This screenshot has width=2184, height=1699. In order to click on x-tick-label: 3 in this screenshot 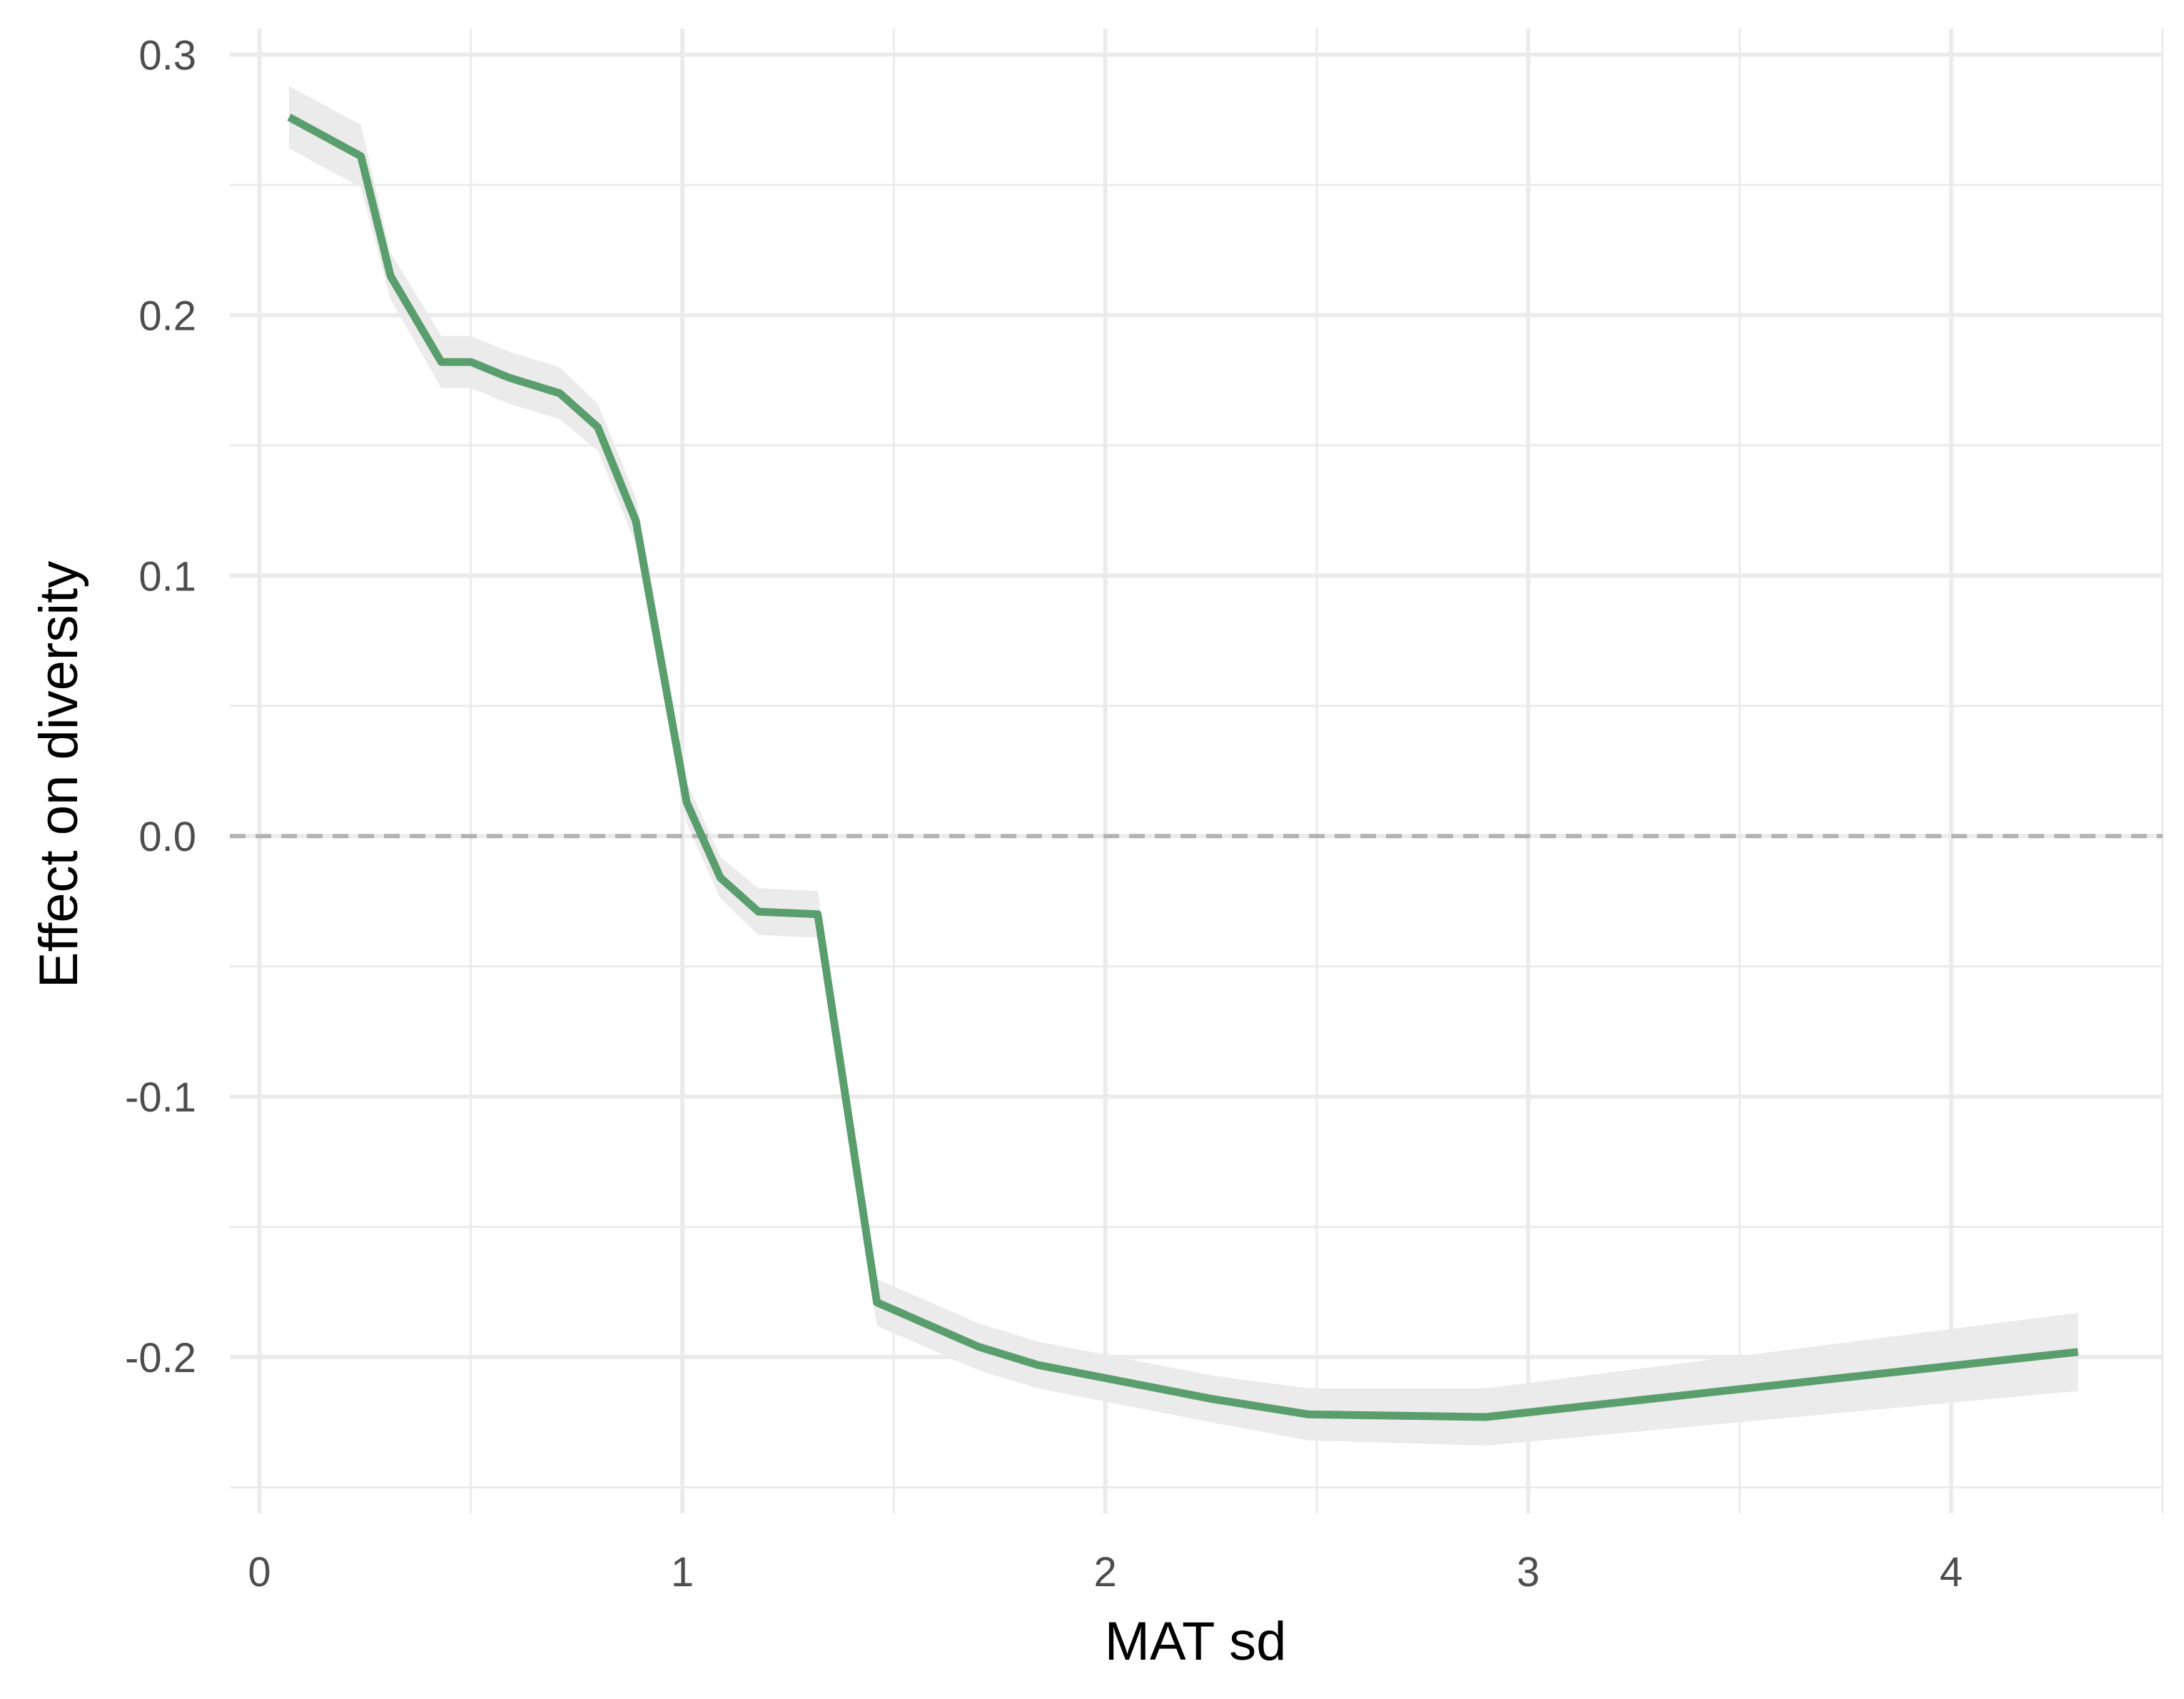, I will do `click(1528, 1572)`.